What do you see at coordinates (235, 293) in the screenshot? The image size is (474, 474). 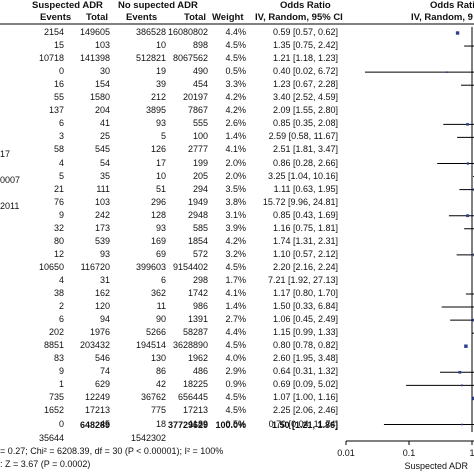 I see `cell-weight: 4.1%` at bounding box center [235, 293].